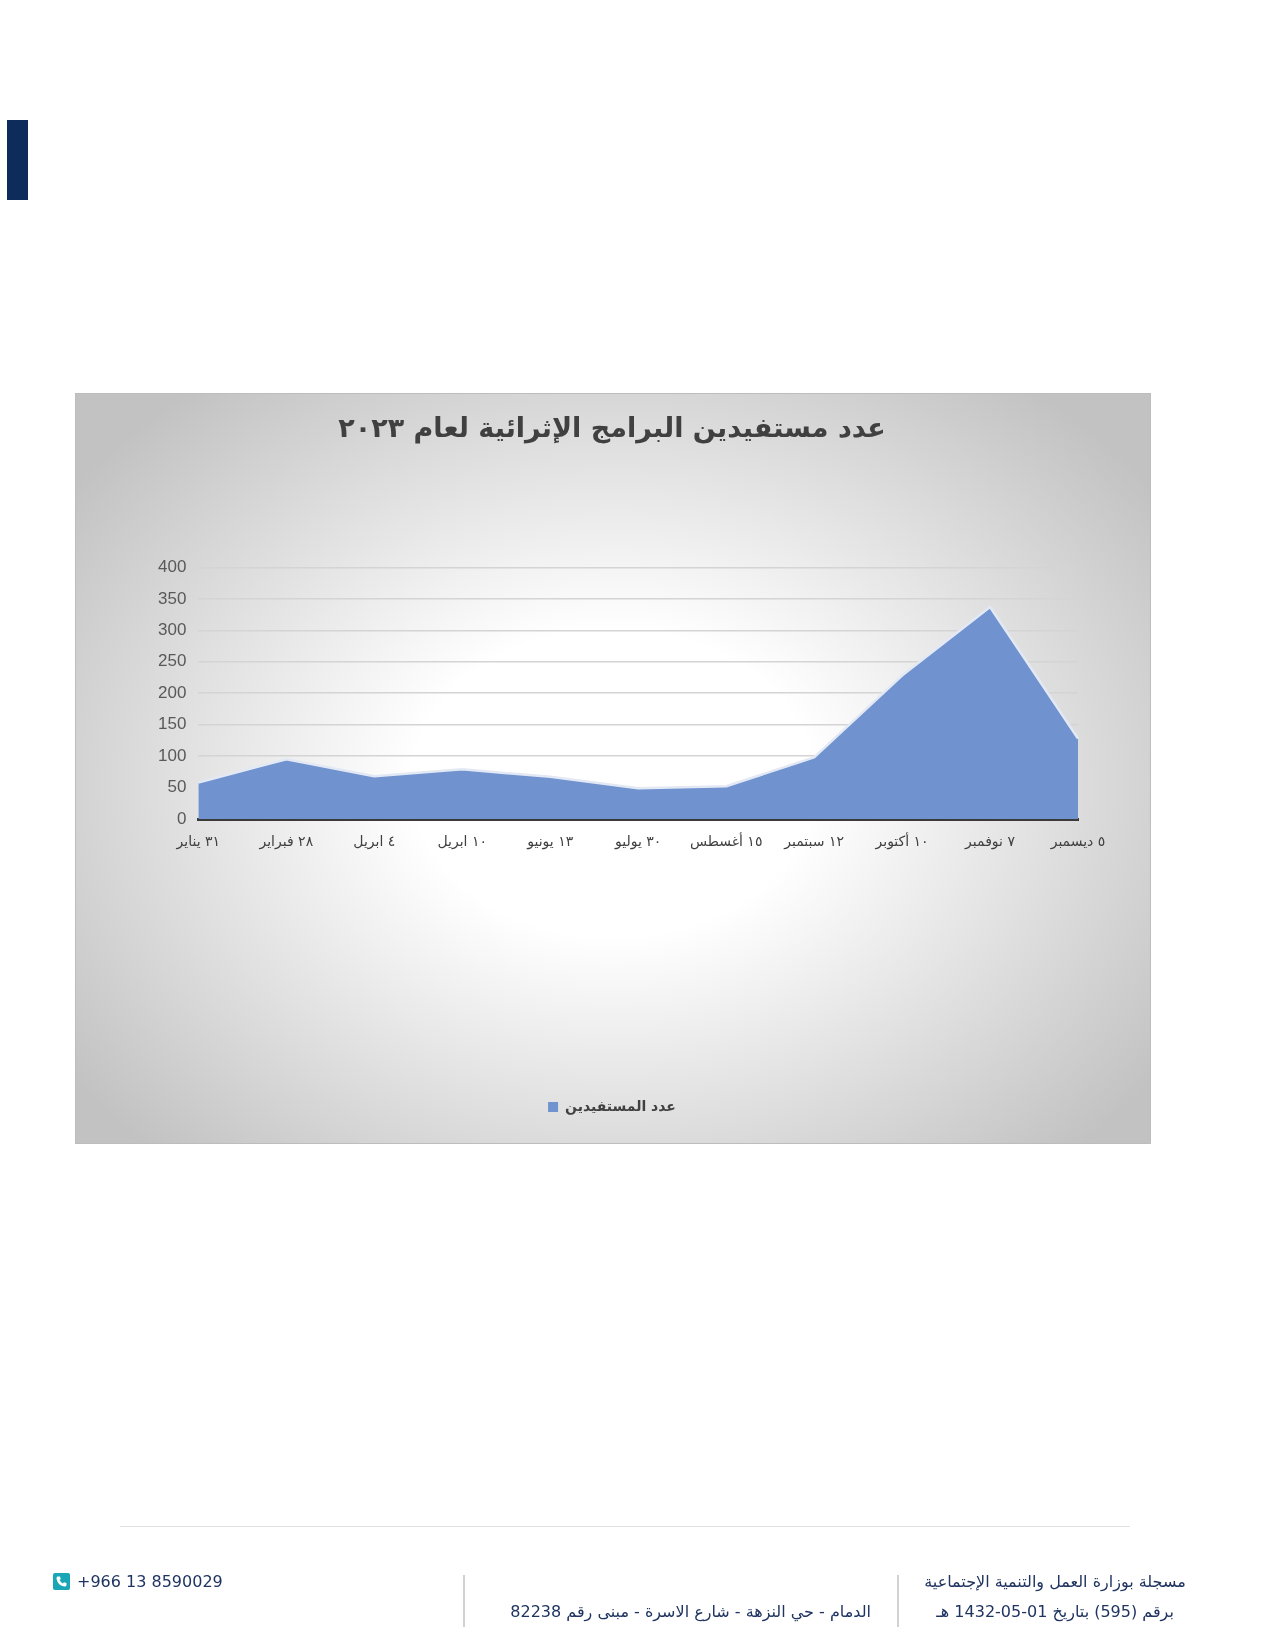  I want to click on y-tick-label: 300, so click(172, 629).